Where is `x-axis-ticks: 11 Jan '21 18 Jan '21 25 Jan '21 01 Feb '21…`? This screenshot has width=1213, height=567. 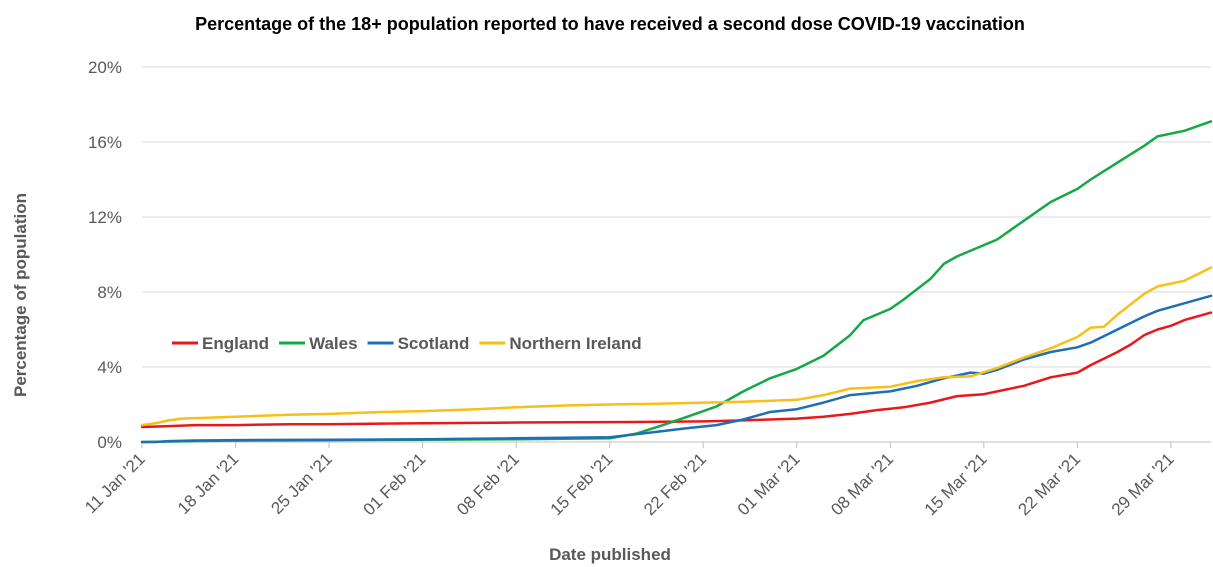 x-axis-ticks: 11 Jan '21 18 Jan '21 25 Jan '21 01 Feb '21… is located at coordinates (629, 480).